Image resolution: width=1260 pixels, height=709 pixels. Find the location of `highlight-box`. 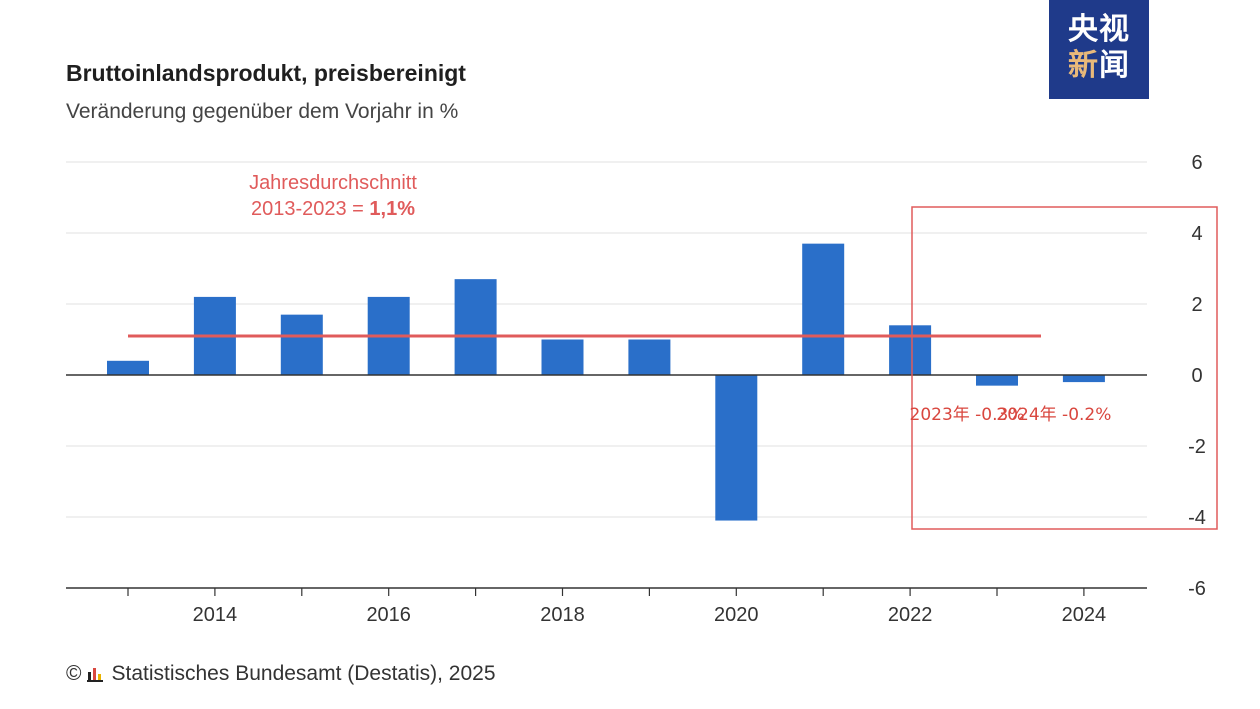

highlight-box is located at coordinates (1064, 368).